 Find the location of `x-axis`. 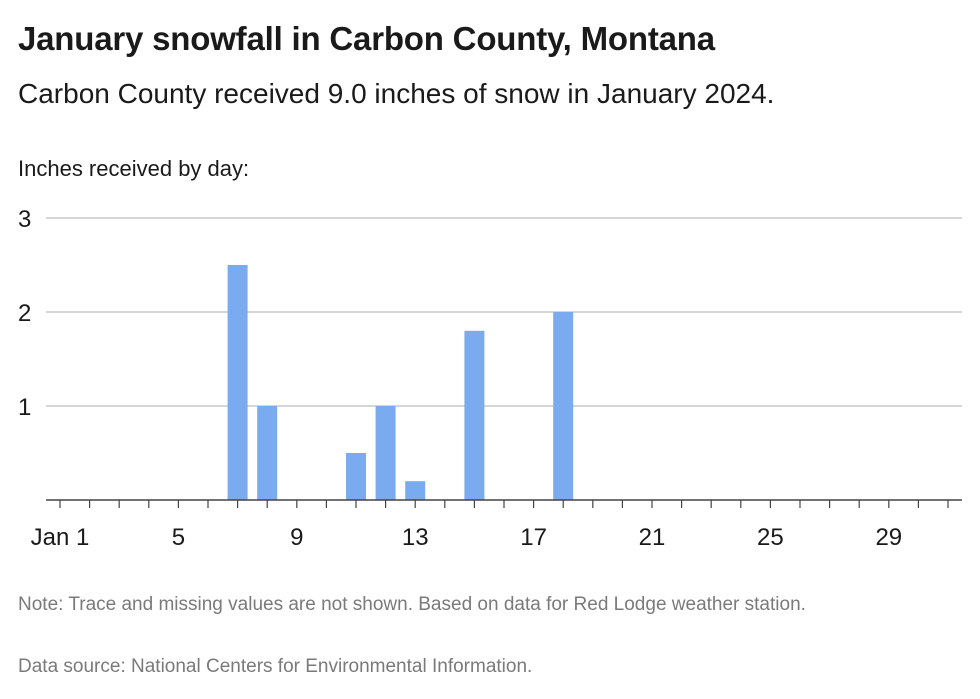

x-axis is located at coordinates (504, 503).